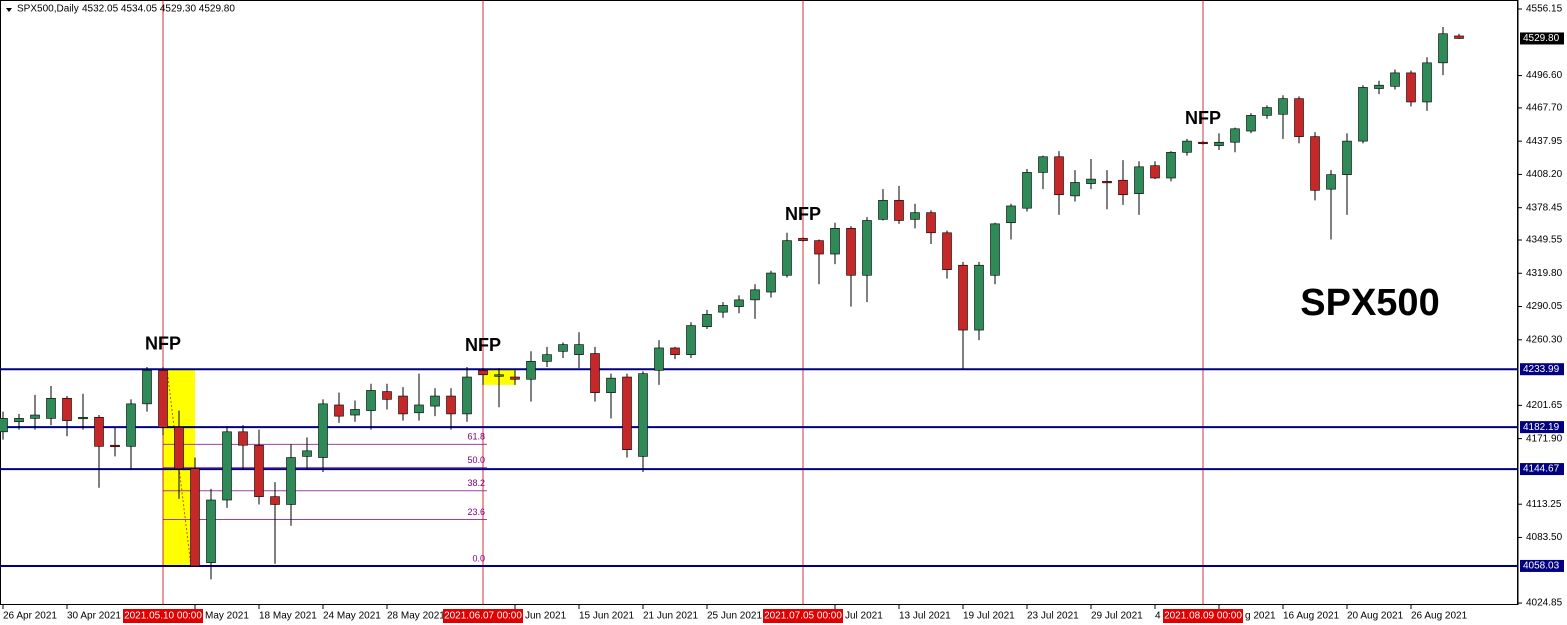 The height and width of the screenshot is (625, 1567). I want to click on x-tick-label: Jul 2021, so click(864, 616).